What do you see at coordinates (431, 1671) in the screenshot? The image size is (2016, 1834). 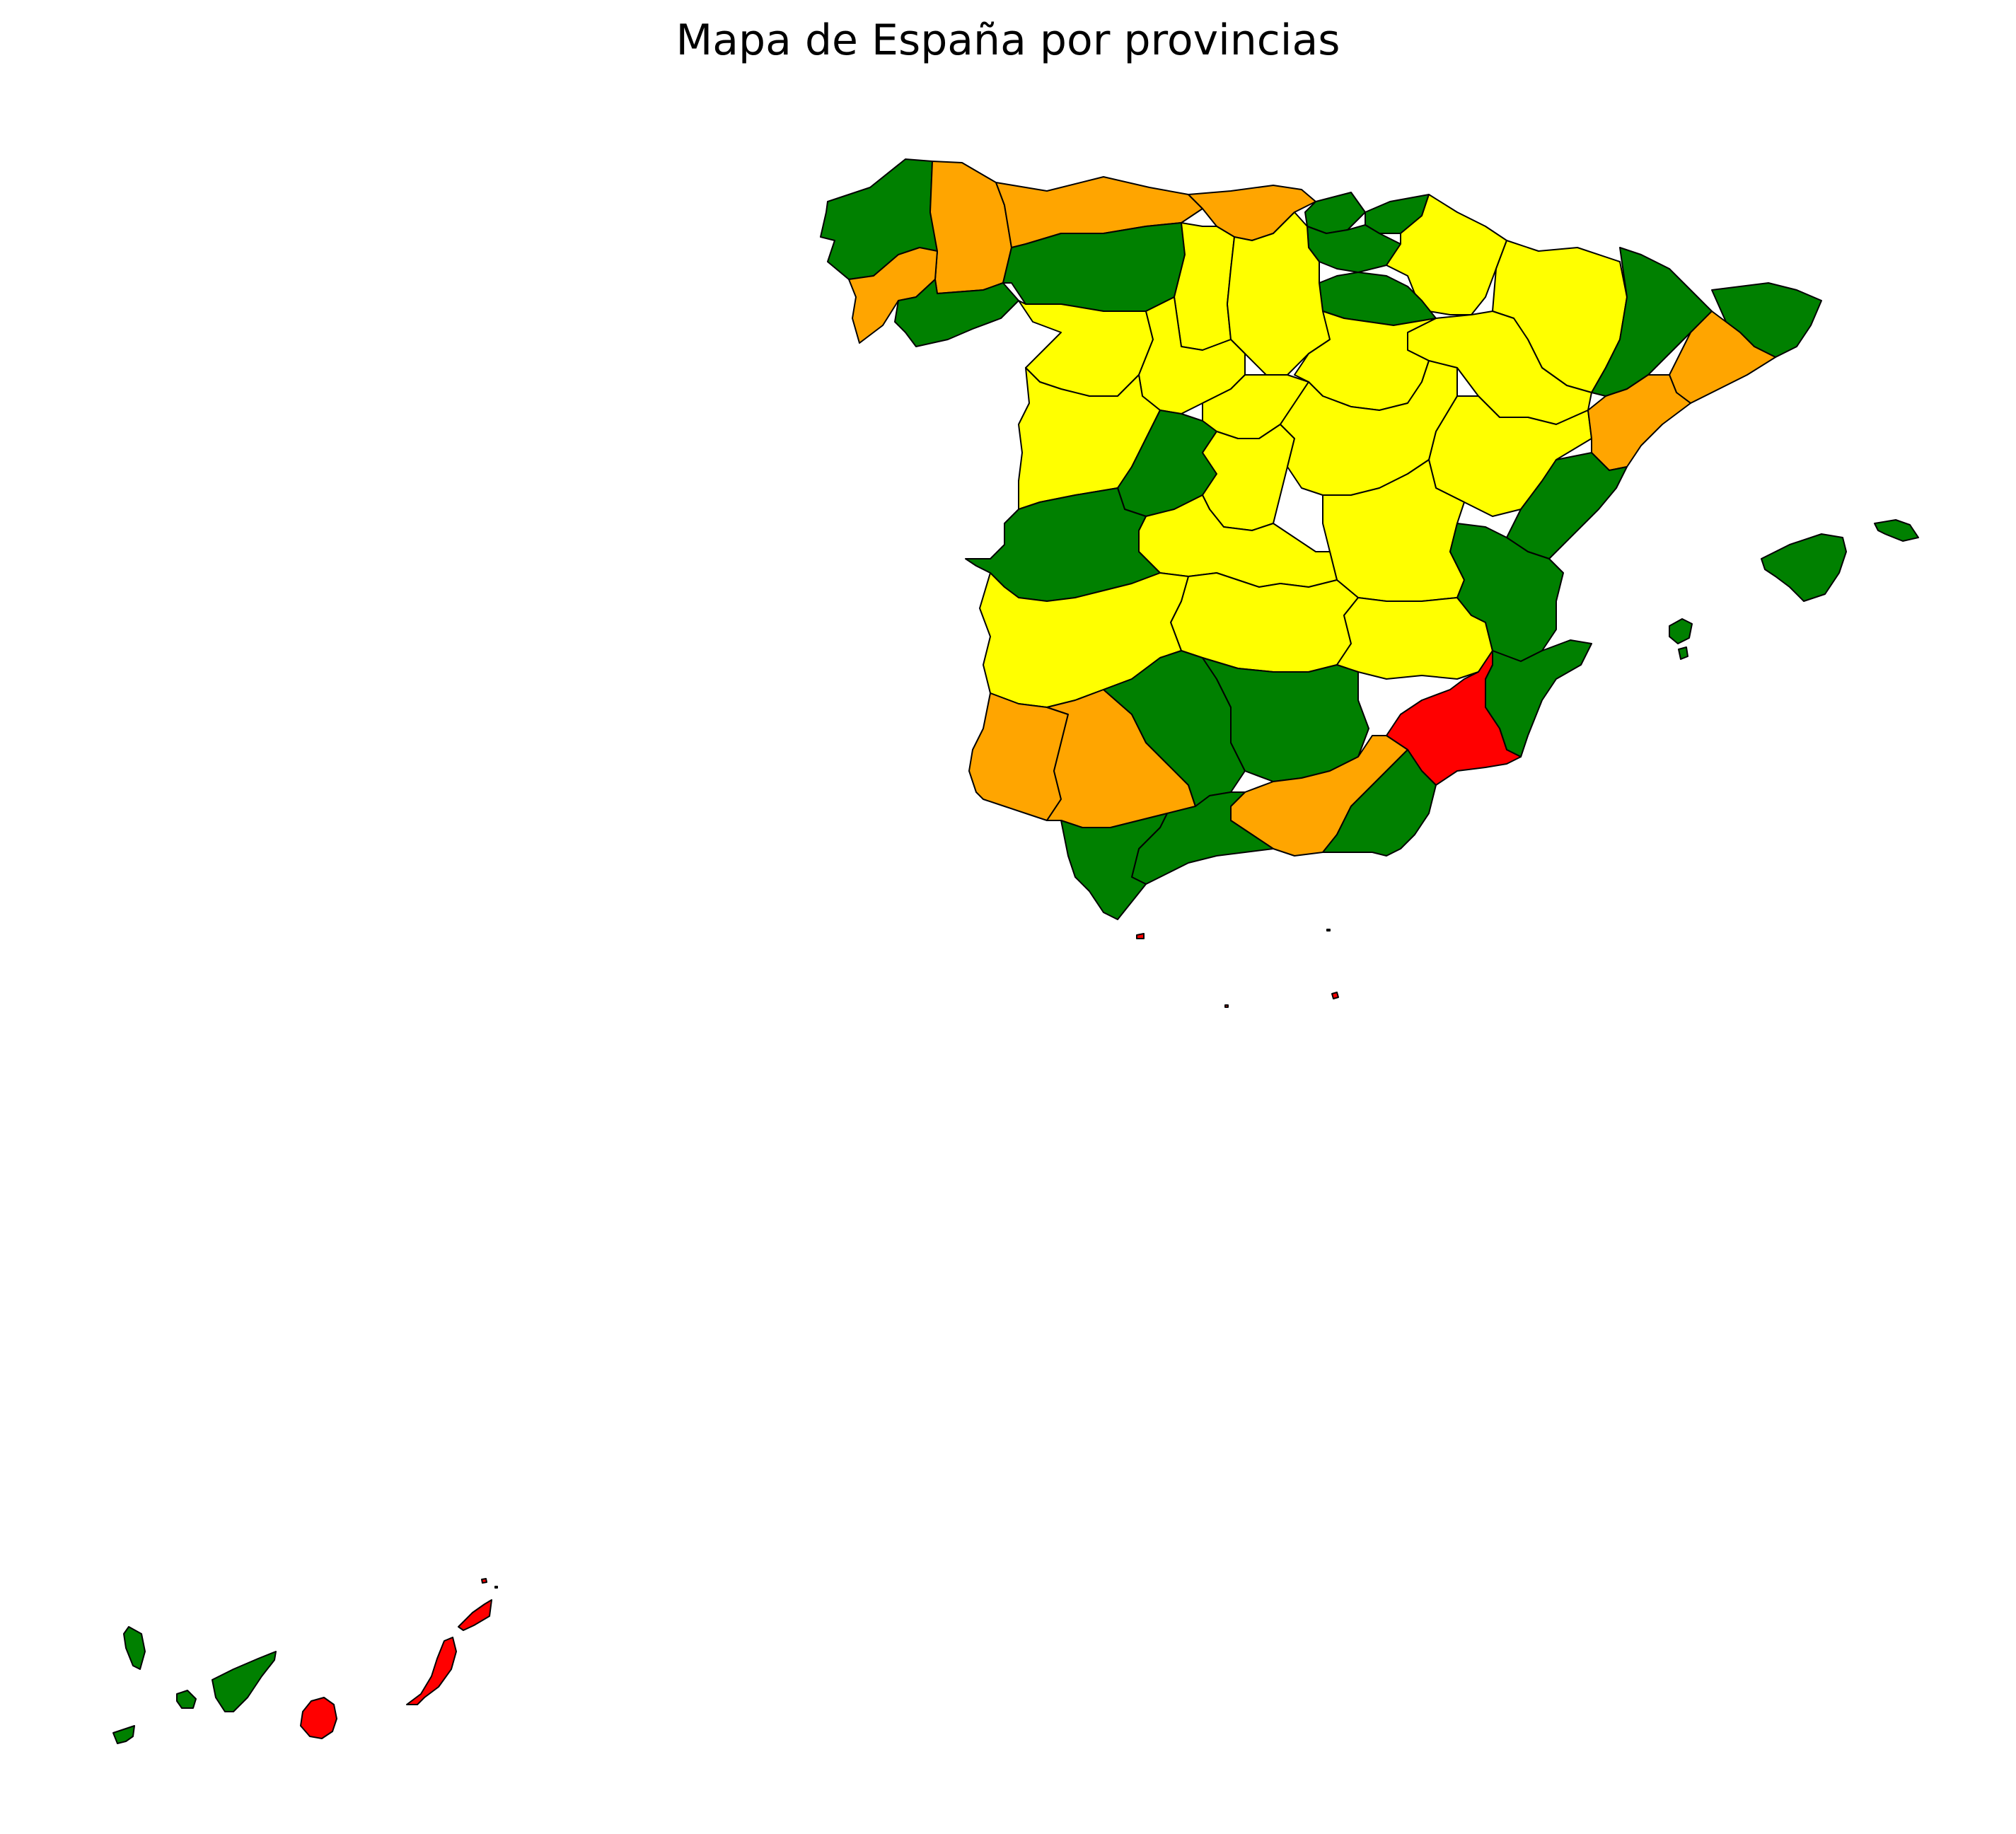 I see `island-fuerteventura` at bounding box center [431, 1671].